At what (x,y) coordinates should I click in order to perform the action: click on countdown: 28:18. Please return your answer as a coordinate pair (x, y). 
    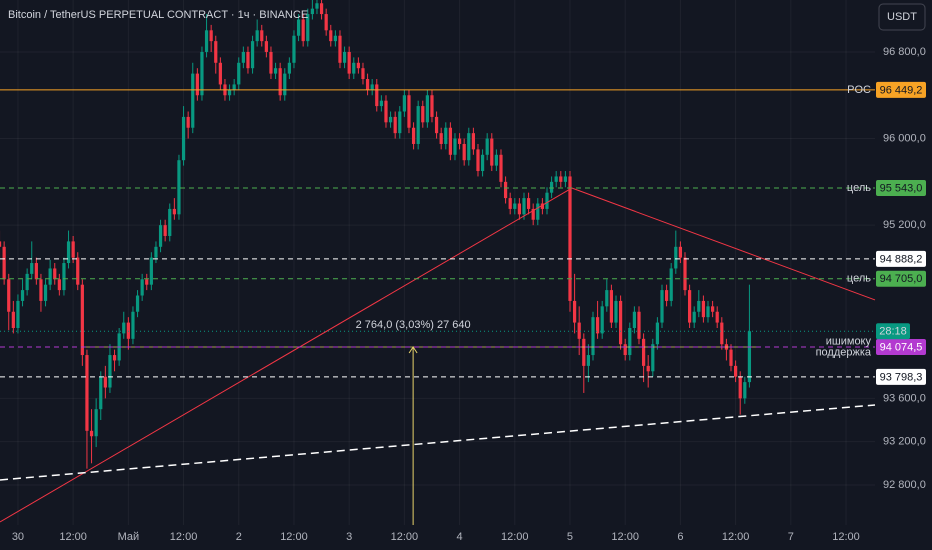
    Looking at the image, I should click on (893, 332).